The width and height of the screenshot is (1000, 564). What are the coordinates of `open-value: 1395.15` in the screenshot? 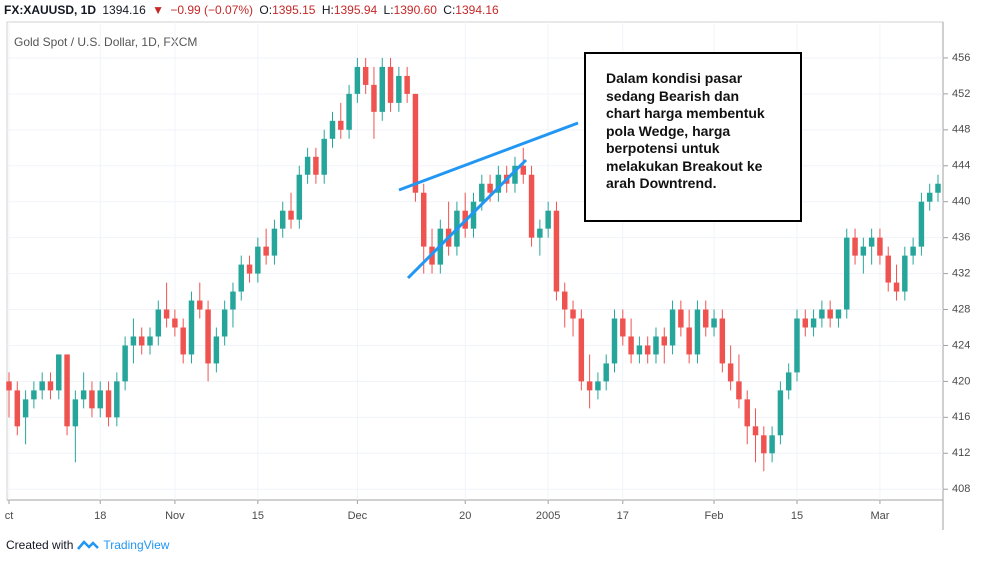 It's located at (294, 10).